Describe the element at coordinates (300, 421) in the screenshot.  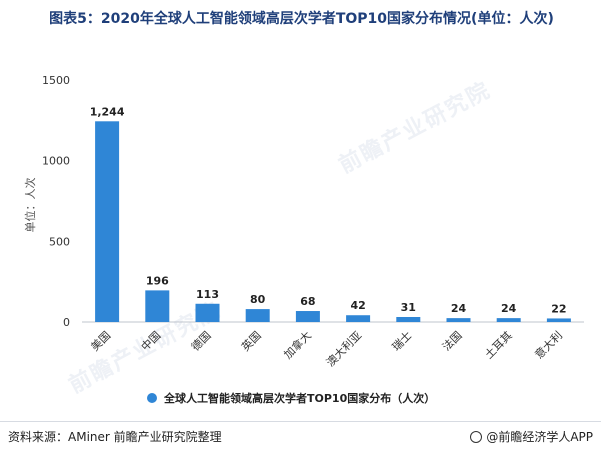
I see `footer-divider` at that location.